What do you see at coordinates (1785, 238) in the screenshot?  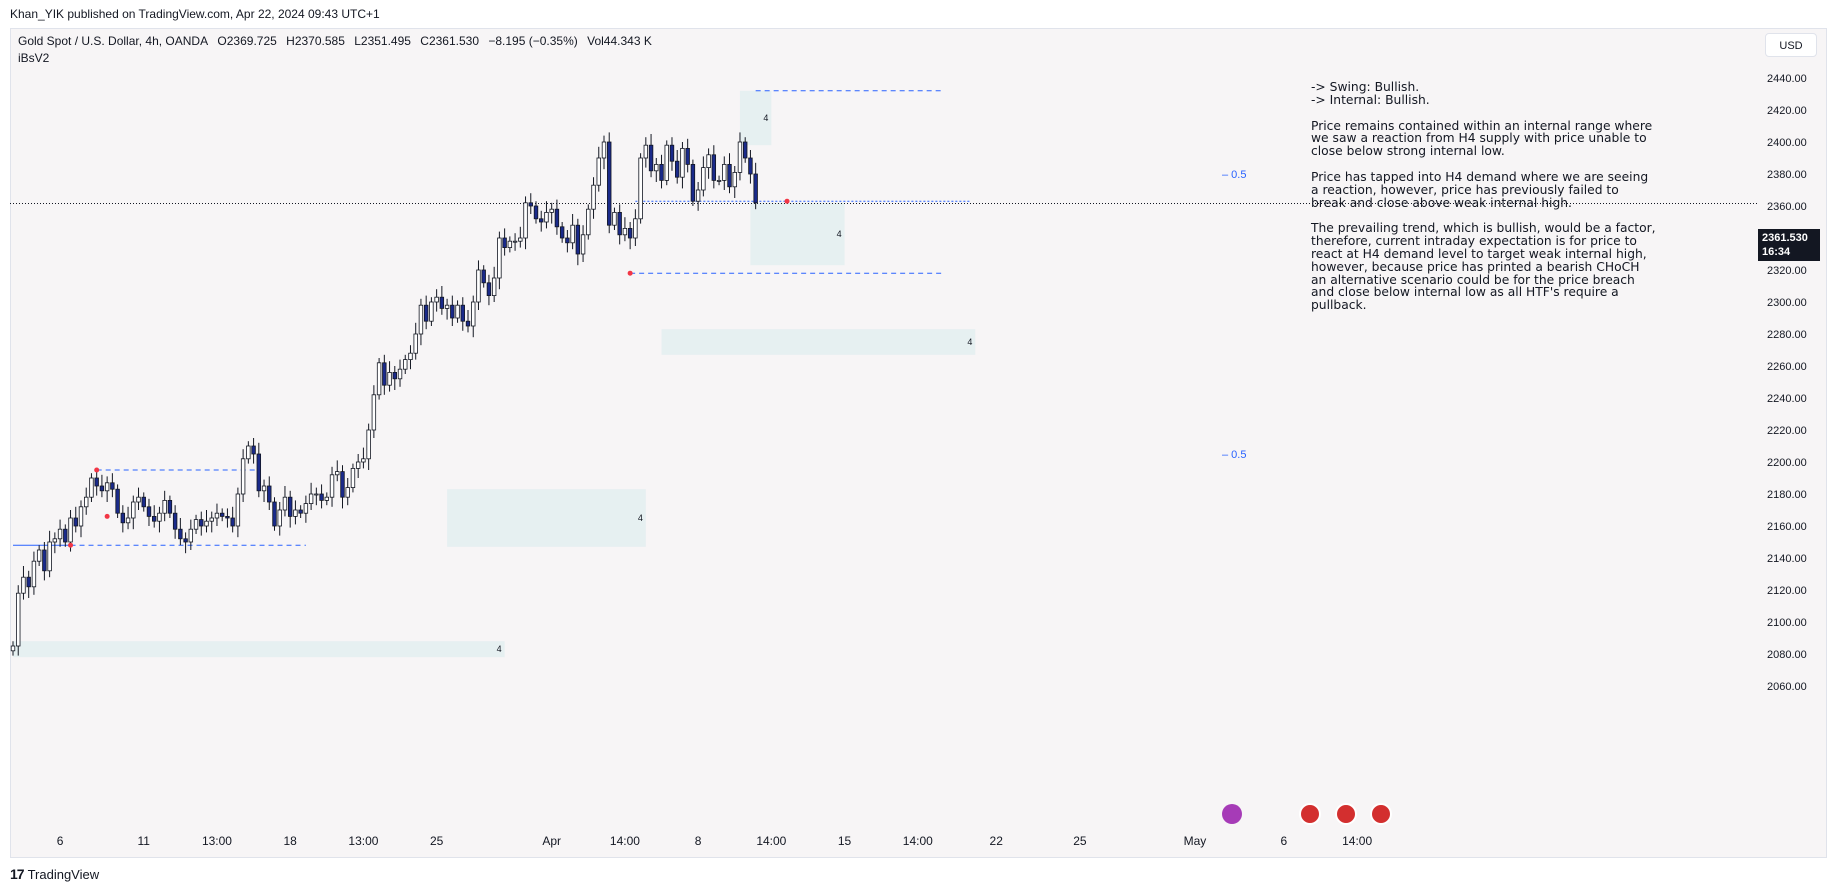 I see `current-price-value: 2361.530` at bounding box center [1785, 238].